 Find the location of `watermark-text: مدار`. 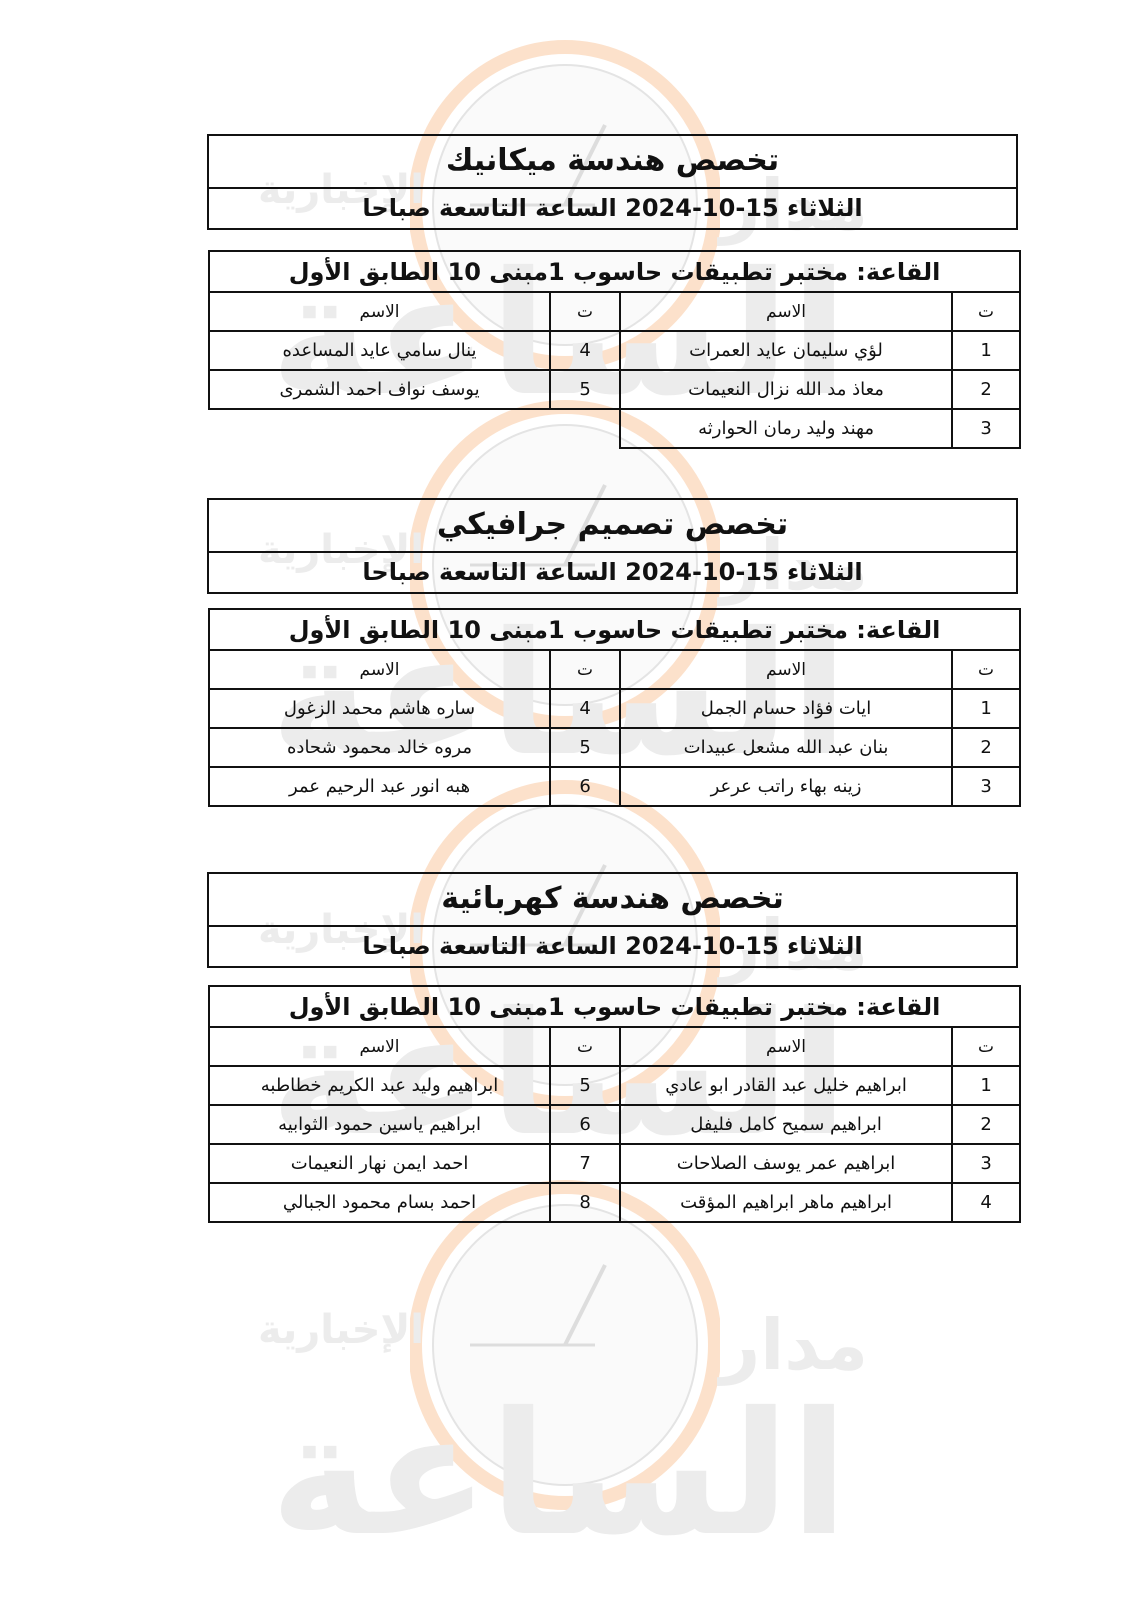

watermark-text: مدار is located at coordinates (794, 1345).